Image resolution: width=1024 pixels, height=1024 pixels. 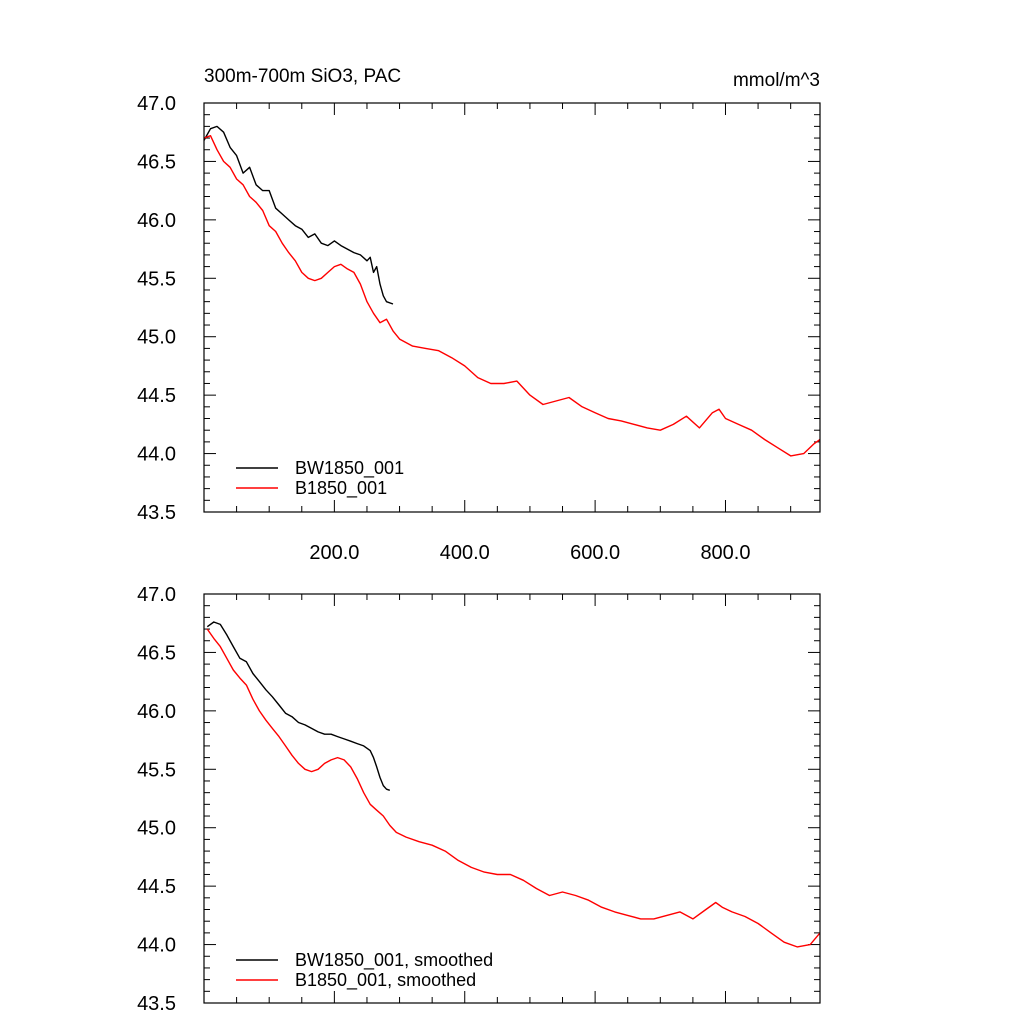 What do you see at coordinates (465, 553) in the screenshot?
I see `x-tick-label: 400.0` at bounding box center [465, 553].